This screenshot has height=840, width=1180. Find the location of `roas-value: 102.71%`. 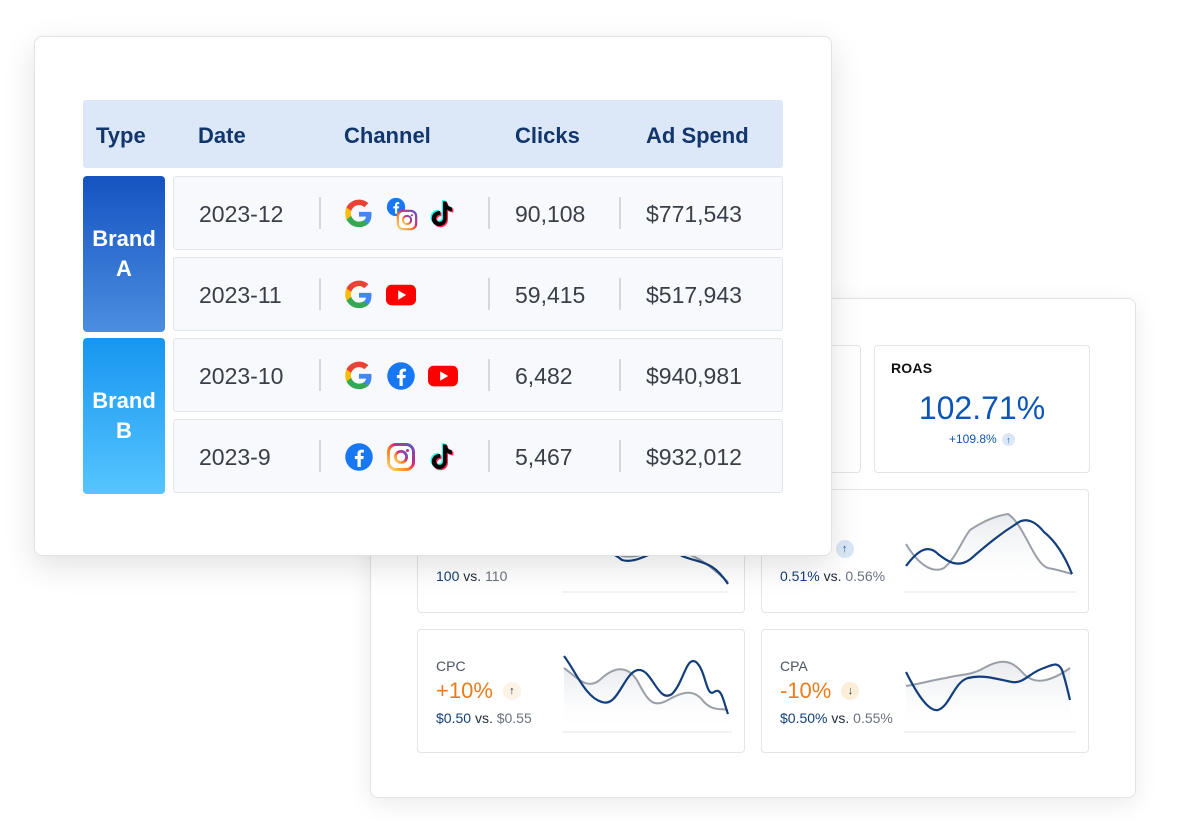

roas-value: 102.71% is located at coordinates (982, 408).